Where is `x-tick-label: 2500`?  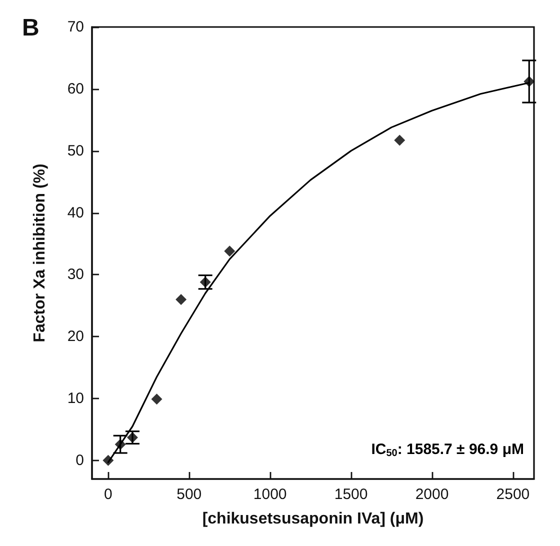
x-tick-label: 2500 is located at coordinates (513, 494).